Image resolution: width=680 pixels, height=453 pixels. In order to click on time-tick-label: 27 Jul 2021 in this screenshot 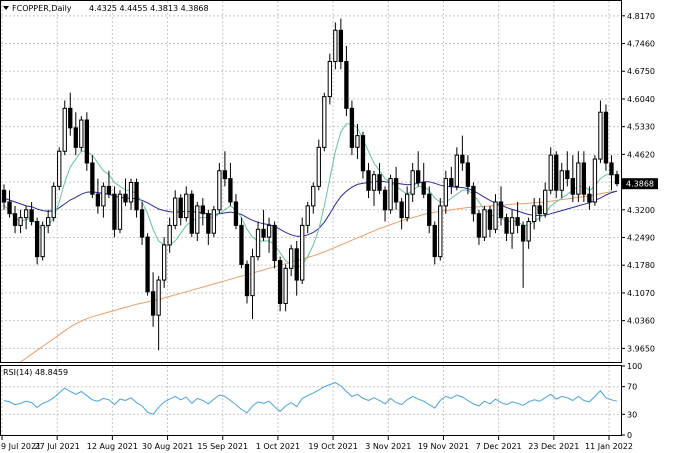, I will do `click(57, 446)`.